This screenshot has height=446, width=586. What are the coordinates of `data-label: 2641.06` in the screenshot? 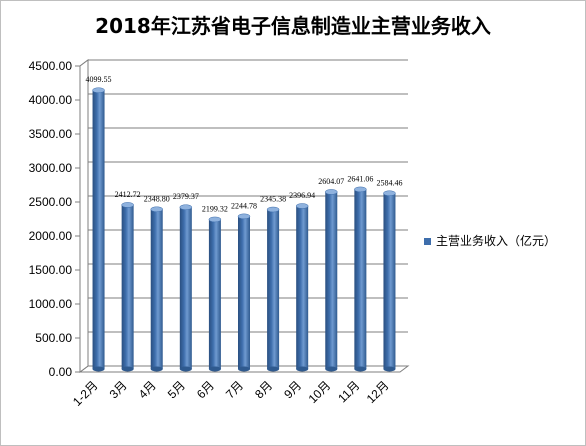 It's located at (360, 178).